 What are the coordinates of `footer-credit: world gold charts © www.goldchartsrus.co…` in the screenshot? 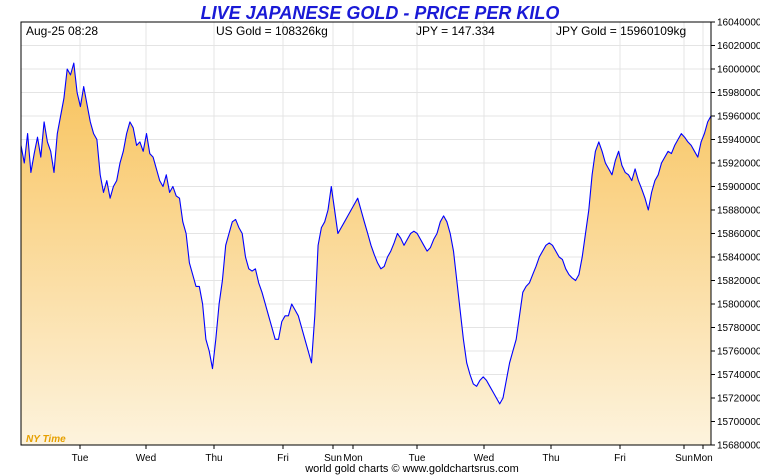 It's located at (411, 469).